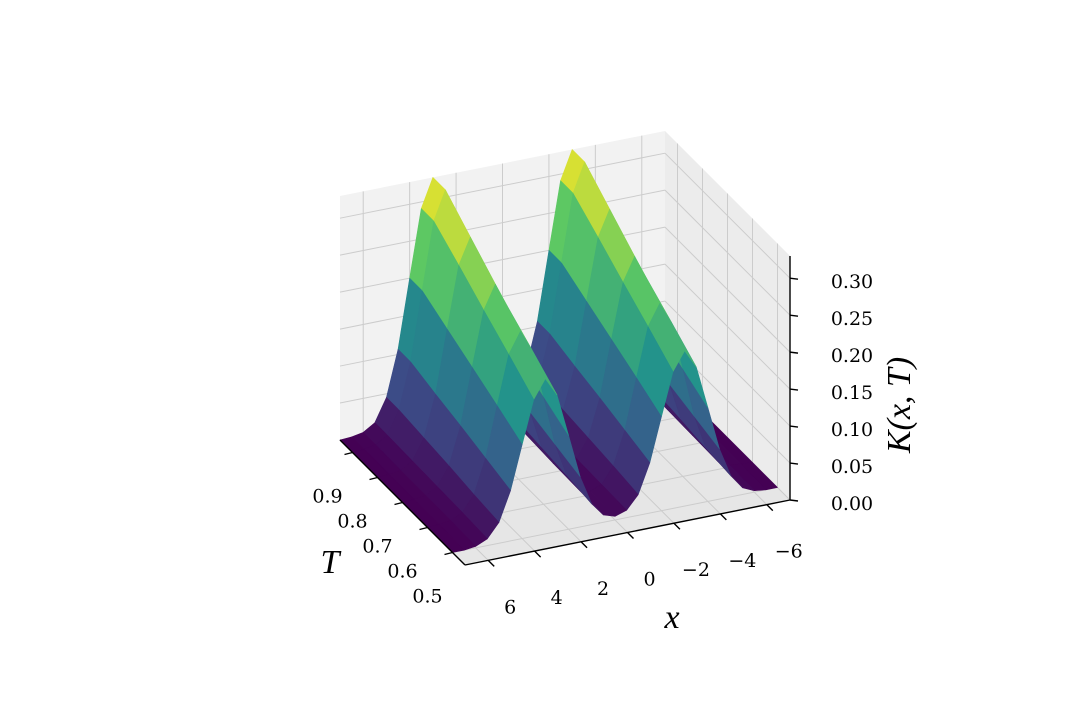  Describe the element at coordinates (852, 467) in the screenshot. I see `z-tick-label: 0.05` at that location.